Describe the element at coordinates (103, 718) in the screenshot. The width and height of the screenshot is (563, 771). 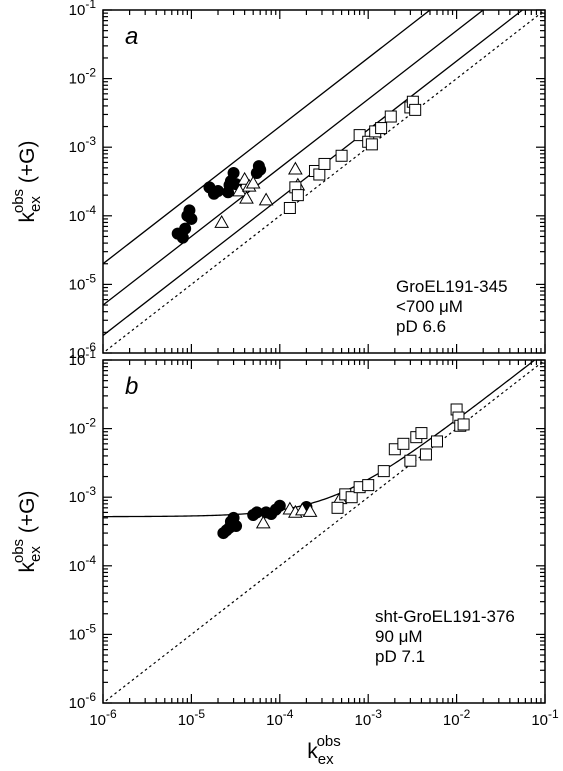
I see `x-tick-label: 10⁻⁶` at that location.